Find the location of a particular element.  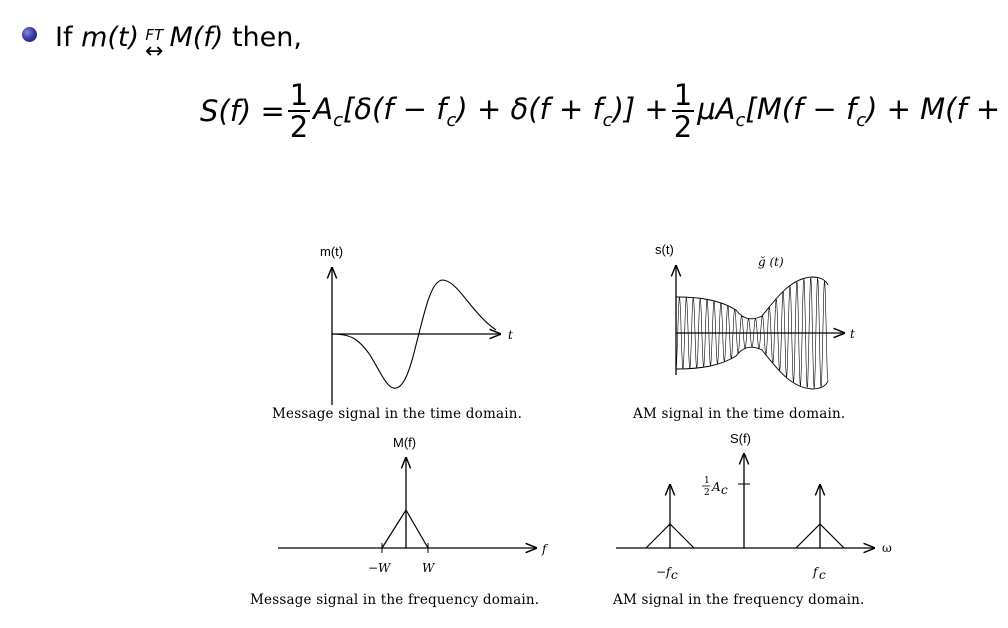

plot-message-time: m(t) t is located at coordinates (416, 324).